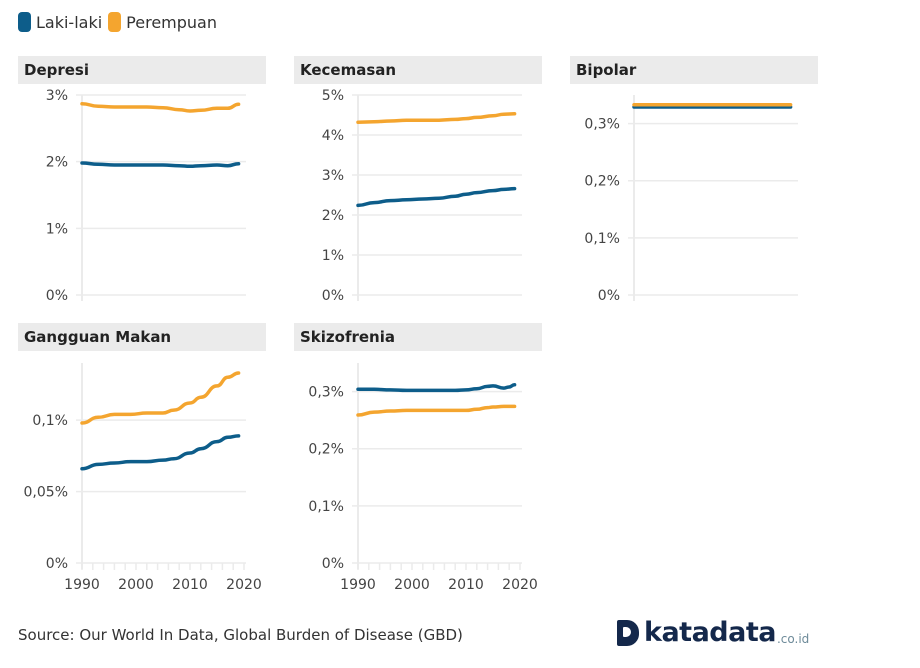  What do you see at coordinates (333, 176) in the screenshot?
I see `kecemasan-y-tick-label: 3%` at bounding box center [333, 176].